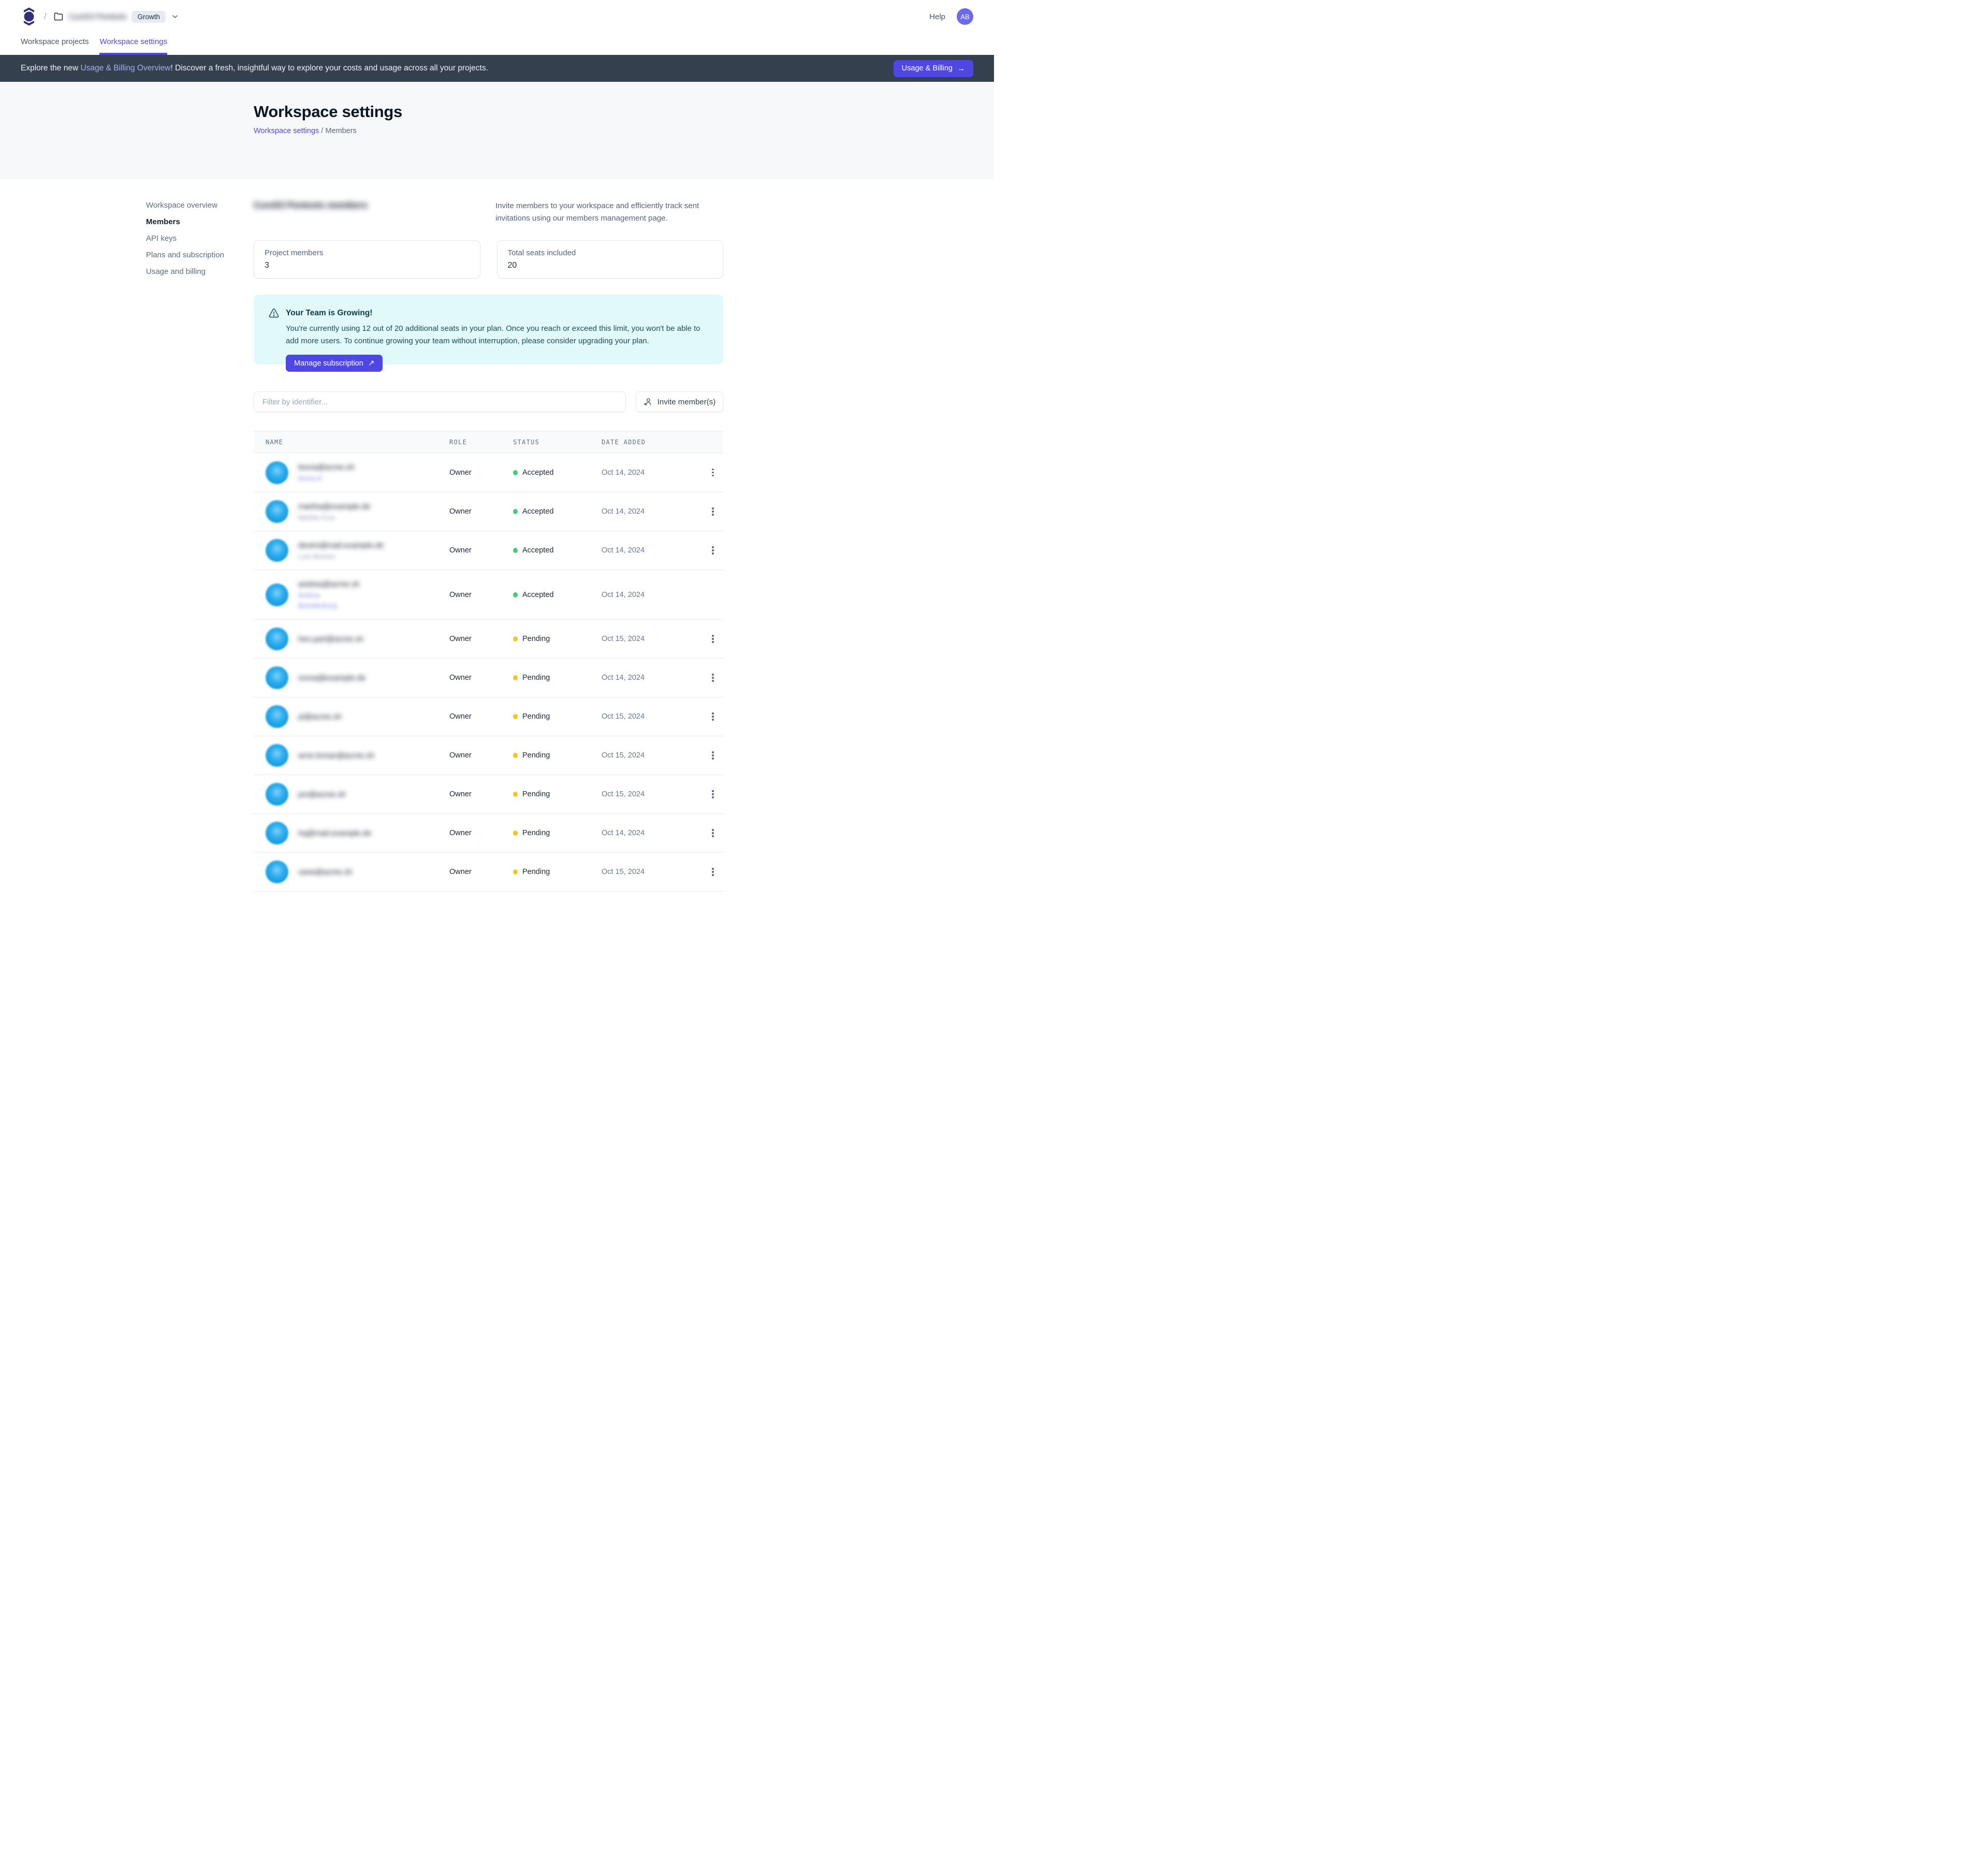 This screenshot has height=1866, width=1988. Describe the element at coordinates (557, 678) in the screenshot. I see `member-status: Pending` at that location.